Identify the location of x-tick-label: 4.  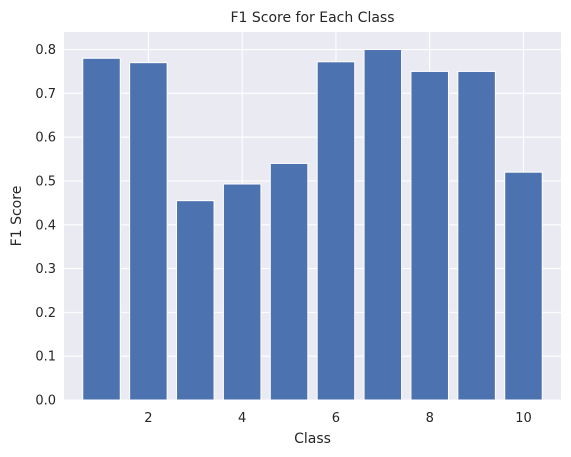
(242, 418).